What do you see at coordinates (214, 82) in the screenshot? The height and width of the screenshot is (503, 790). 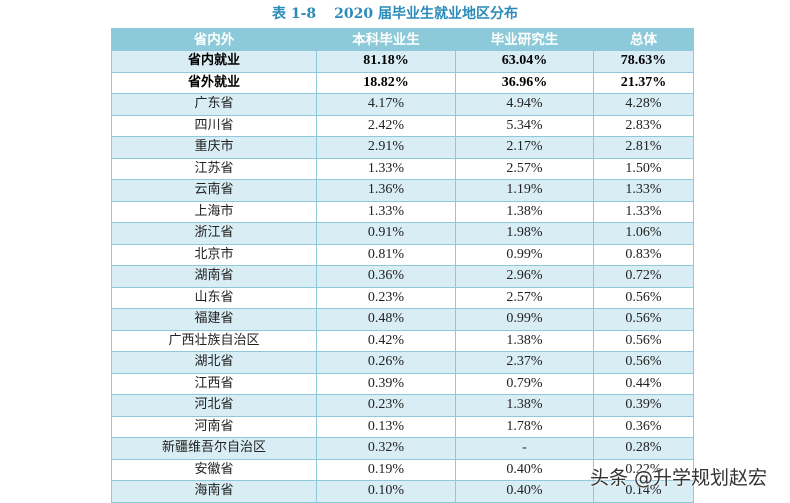 I see `region-cell: 省外就业` at bounding box center [214, 82].